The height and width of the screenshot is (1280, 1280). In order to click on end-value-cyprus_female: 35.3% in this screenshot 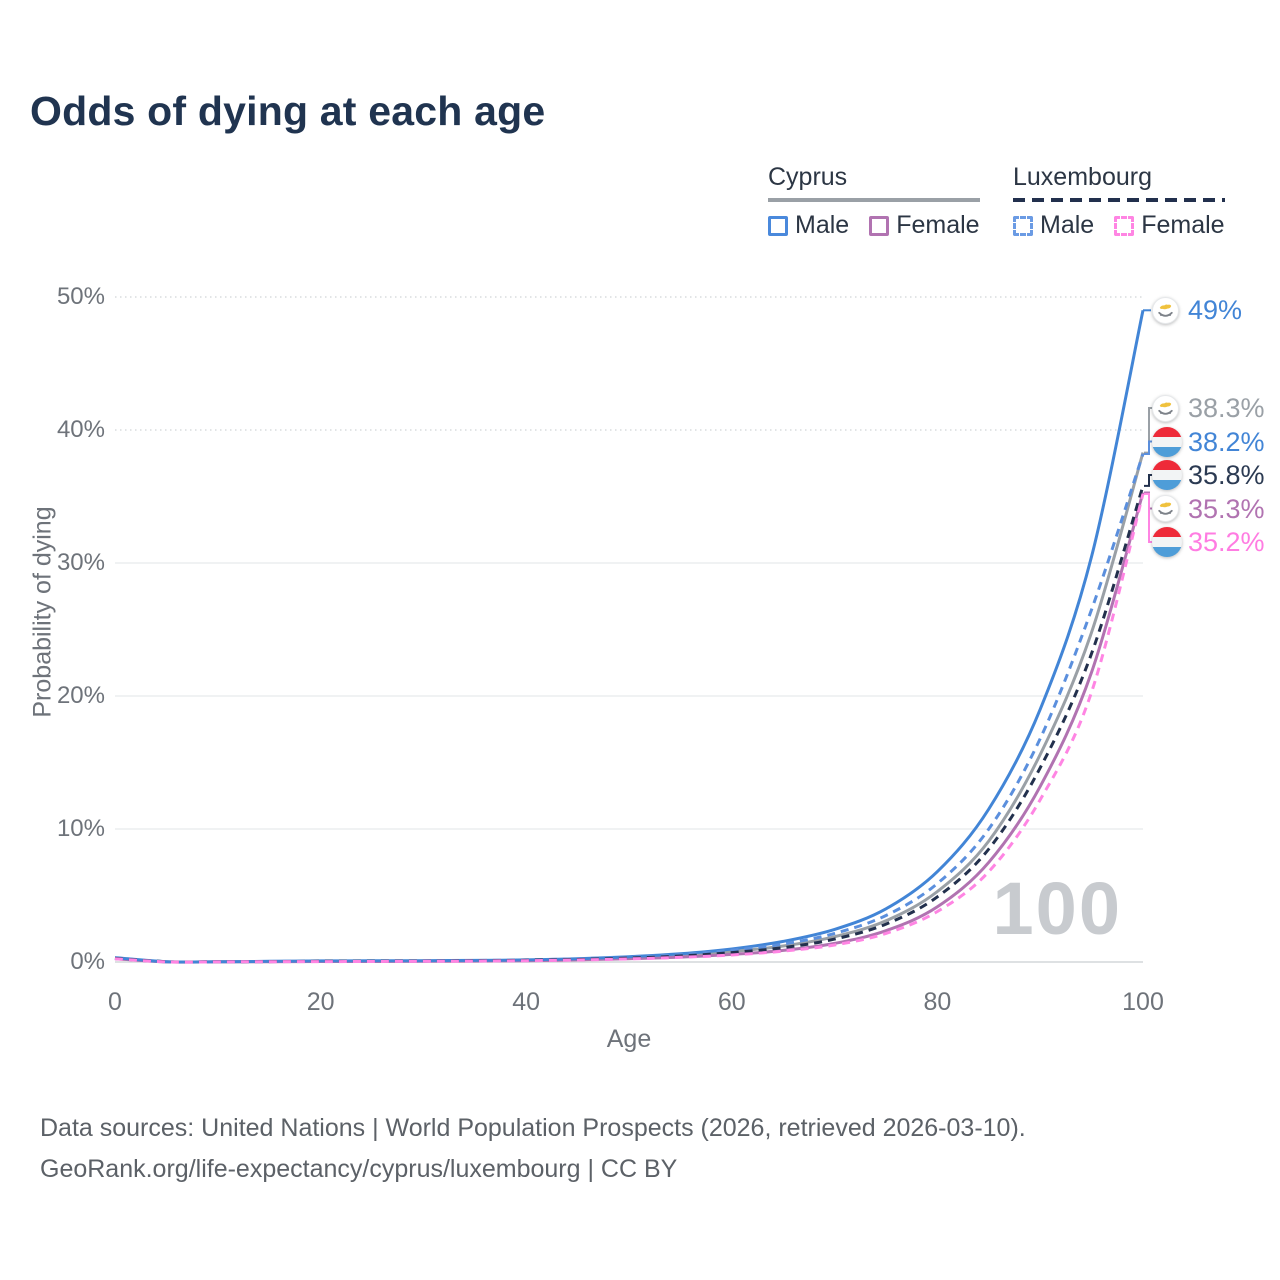, I will do `click(1226, 508)`.